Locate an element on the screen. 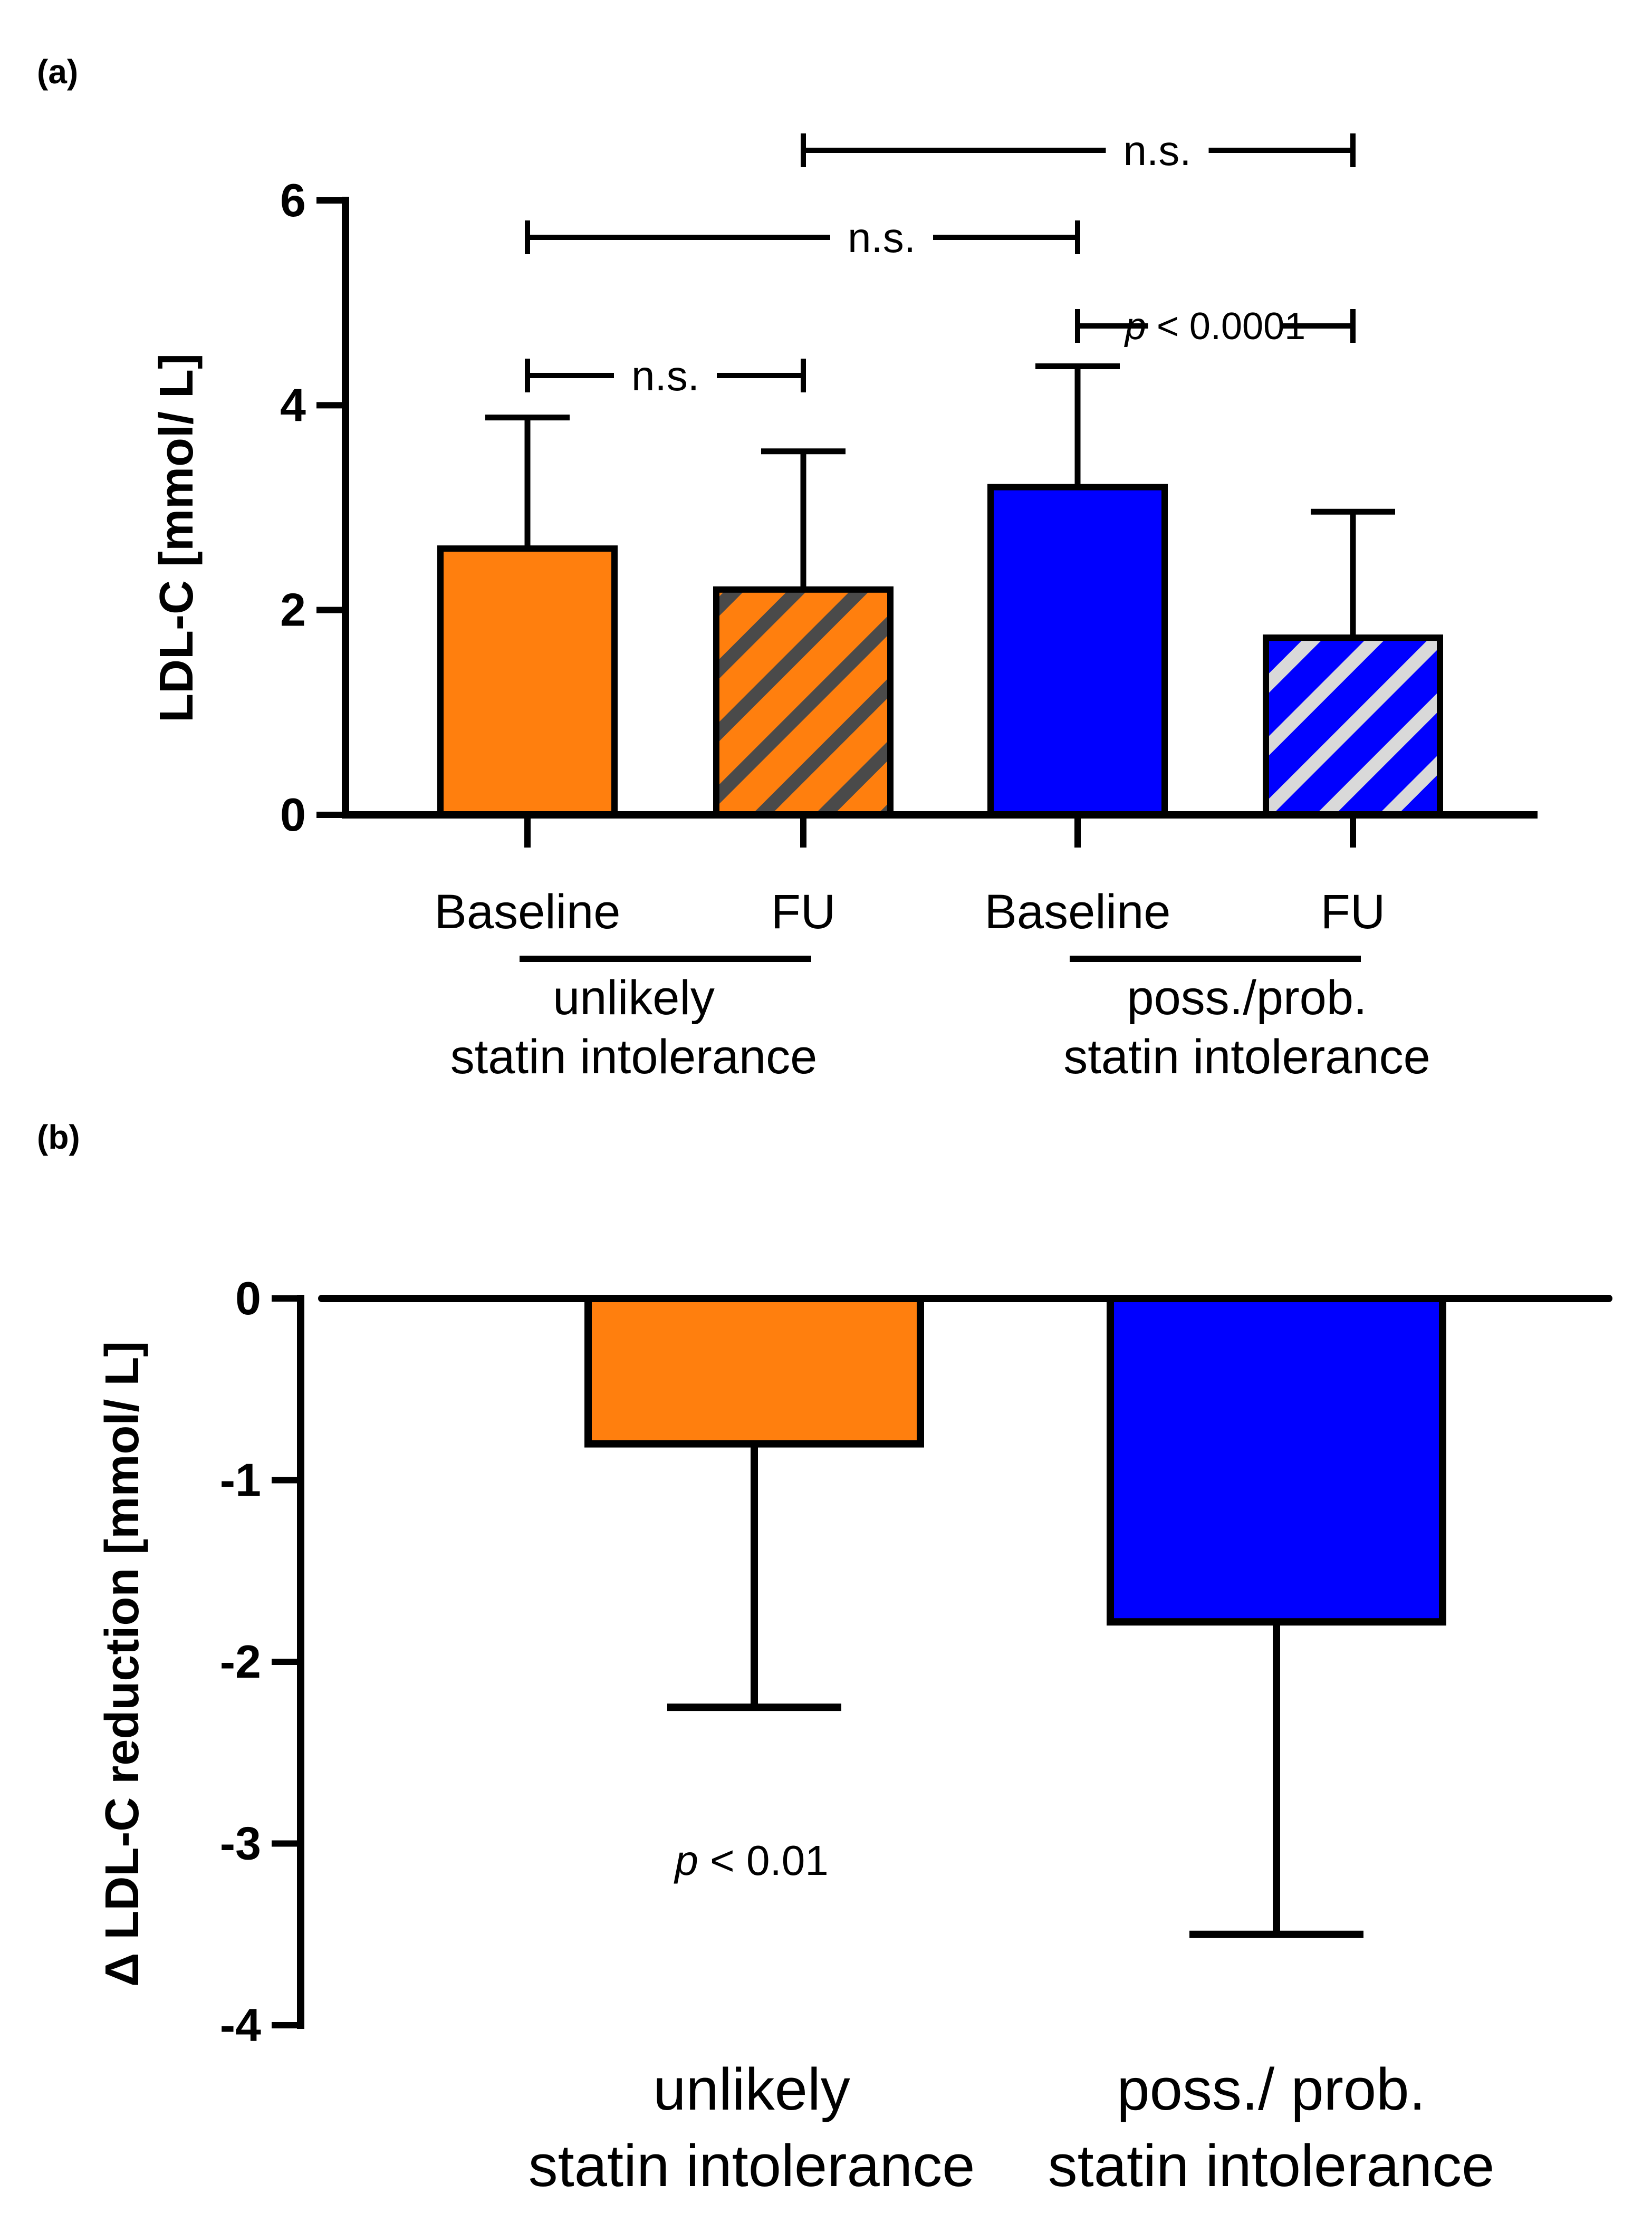  panel-b-y-axis-label: Δ LDL-C reduction [mmol/ L] is located at coordinates (122, 1664).